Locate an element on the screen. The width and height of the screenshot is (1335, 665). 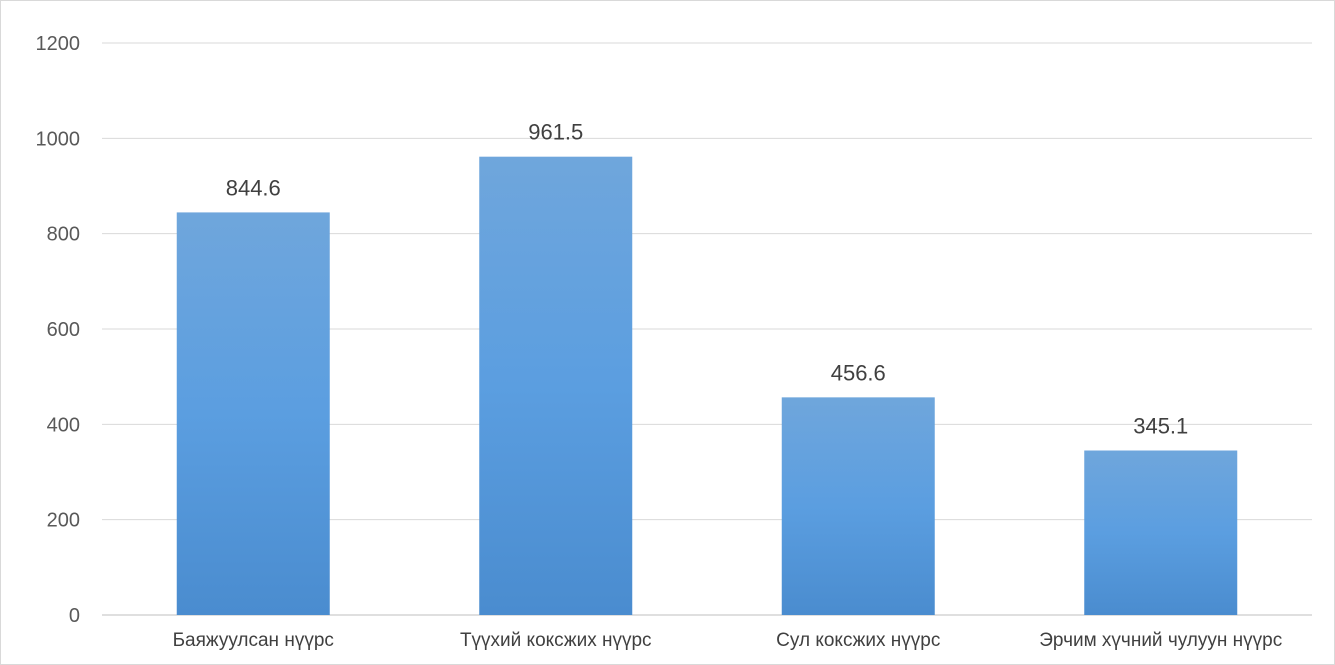
data-label: 844.6 is located at coordinates (253, 187).